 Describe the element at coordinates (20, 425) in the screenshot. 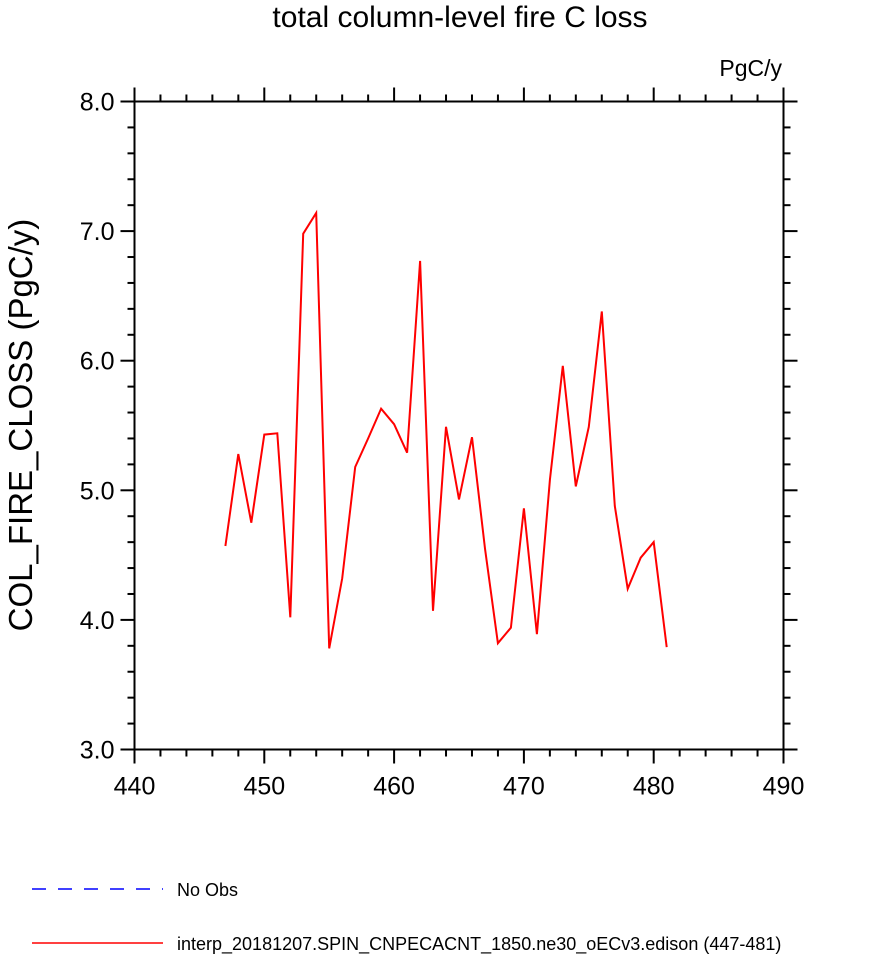

I see `y-axis-label: COL_FIRE_CLOSS (PgC/y)` at that location.